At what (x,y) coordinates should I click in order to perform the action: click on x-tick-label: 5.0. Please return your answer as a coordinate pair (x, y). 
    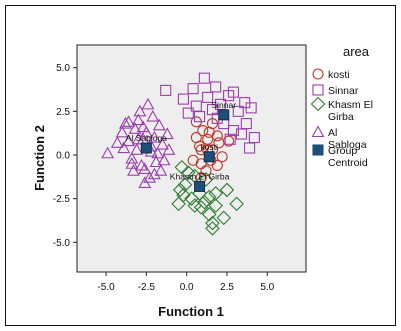
    Looking at the image, I should click on (267, 287).